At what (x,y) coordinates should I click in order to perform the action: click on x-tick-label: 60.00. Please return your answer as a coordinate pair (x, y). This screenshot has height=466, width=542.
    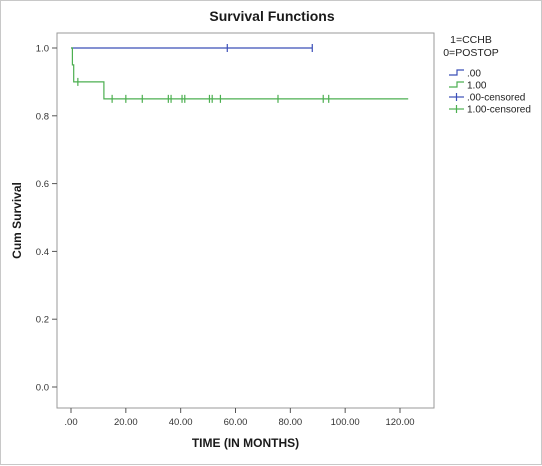
    Looking at the image, I should click on (236, 422).